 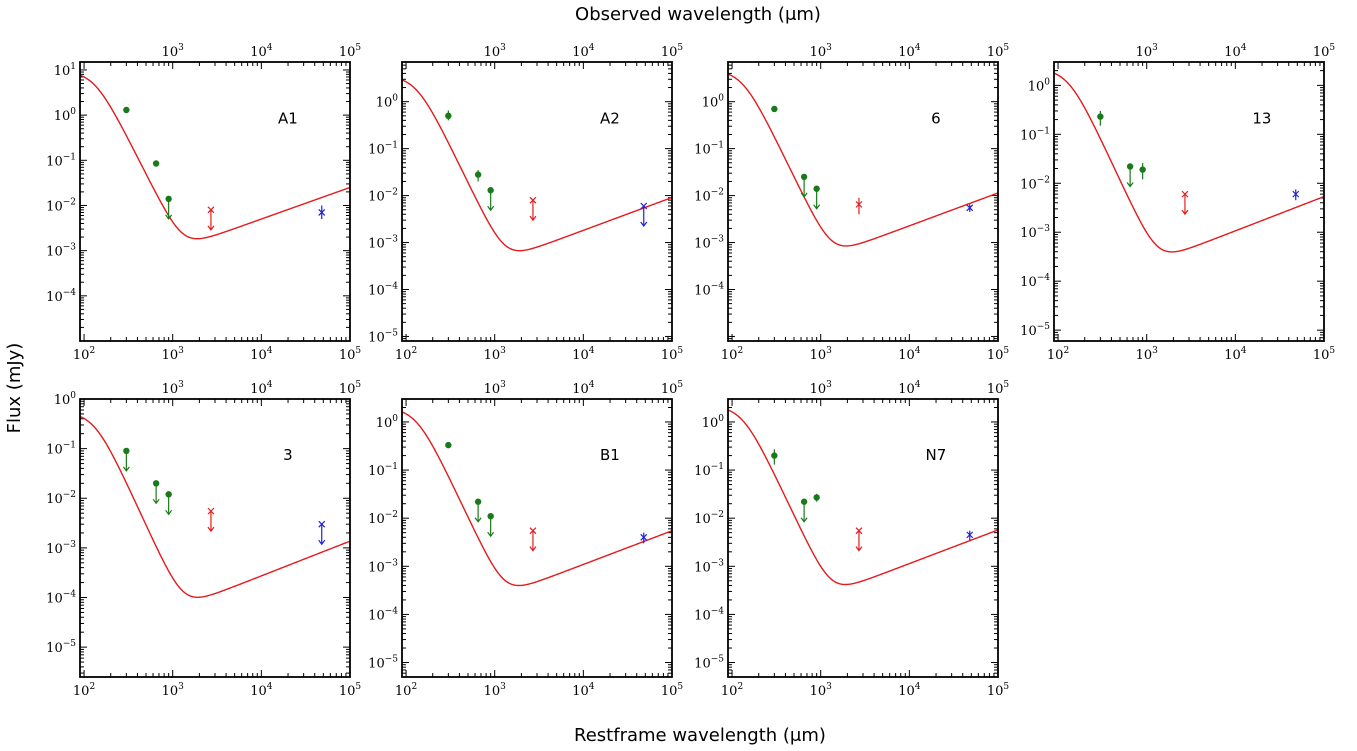 I want to click on bottom-axis-title: Restframe wavelength (μm), so click(x=700, y=735).